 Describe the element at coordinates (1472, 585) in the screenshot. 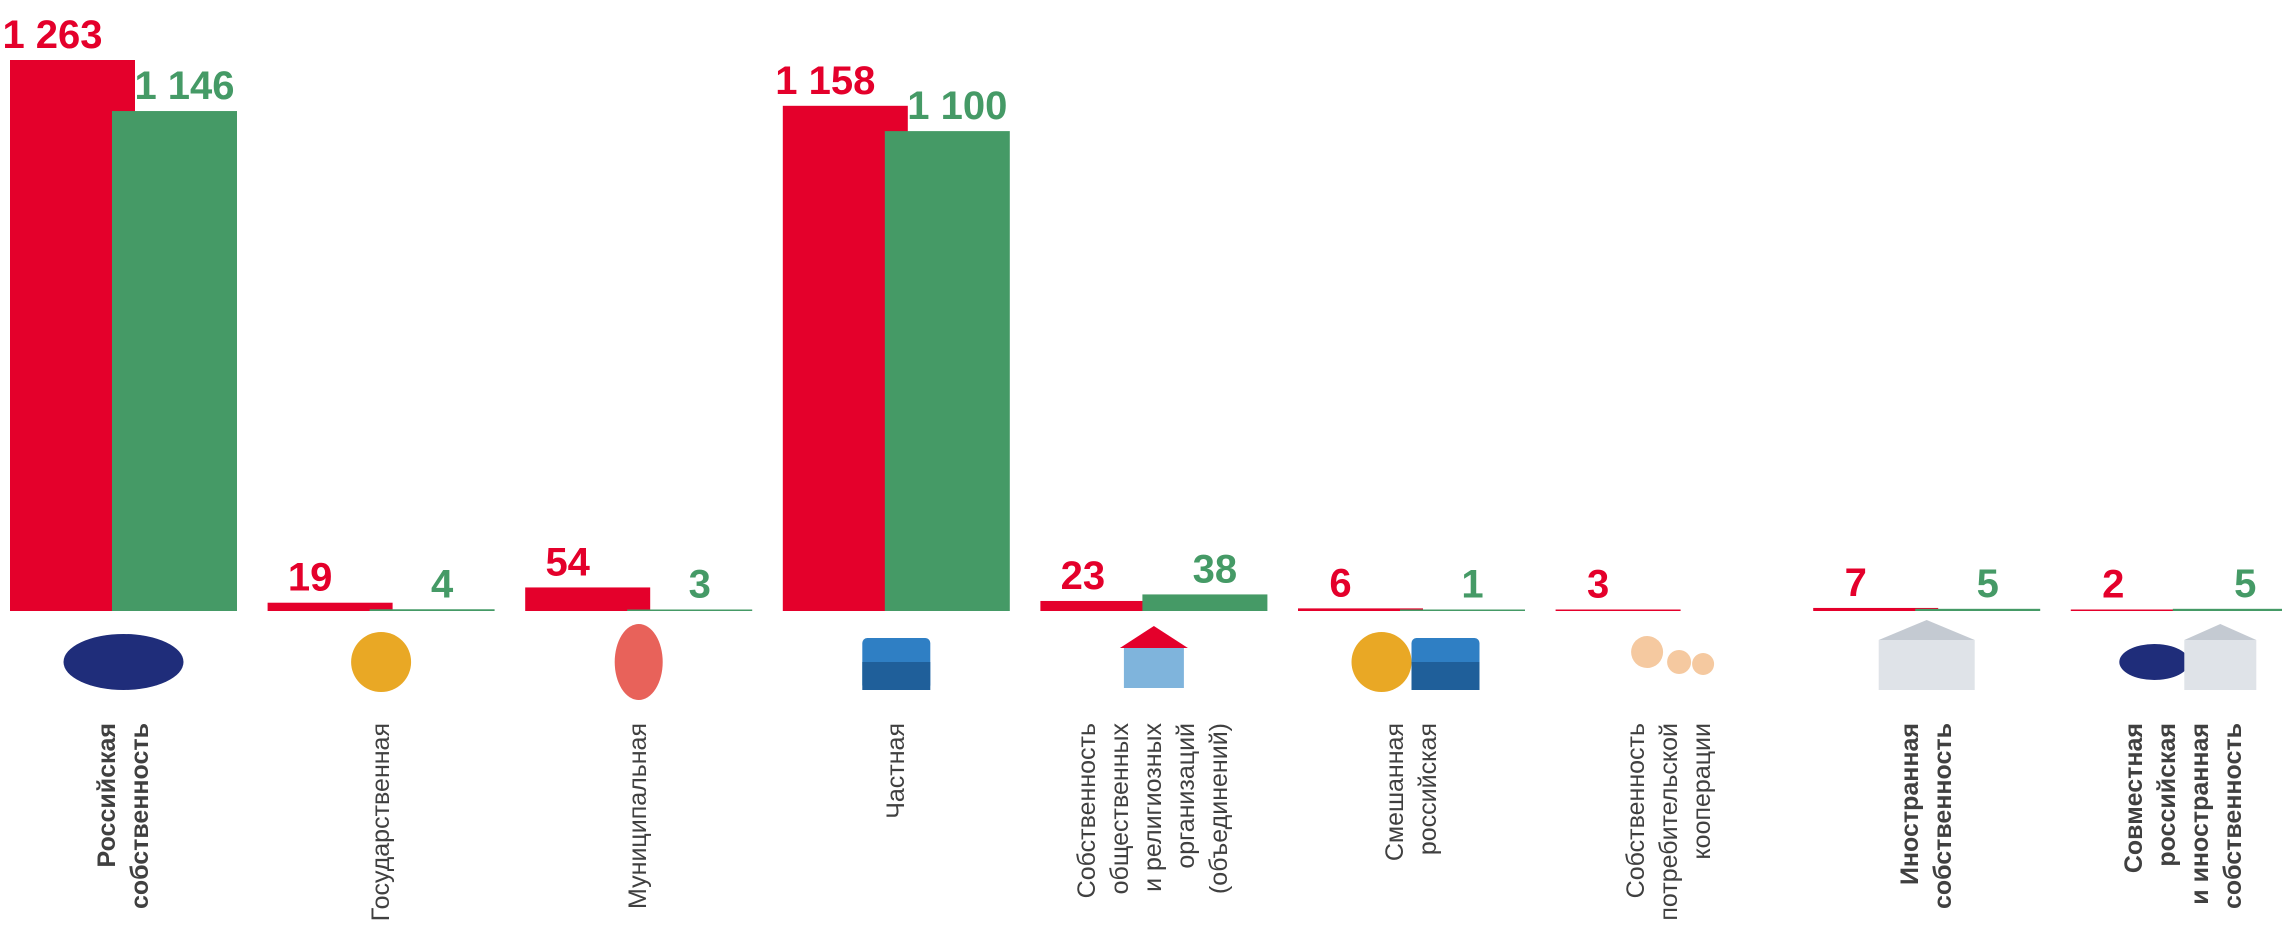

I see `value-label: 1` at that location.